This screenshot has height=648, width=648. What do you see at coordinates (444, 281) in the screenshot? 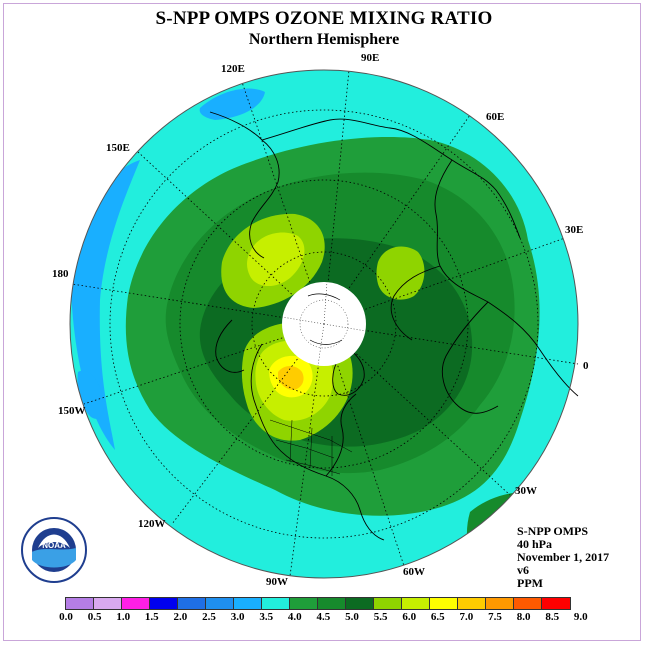
I see `meridian-30e` at bounding box center [444, 281].